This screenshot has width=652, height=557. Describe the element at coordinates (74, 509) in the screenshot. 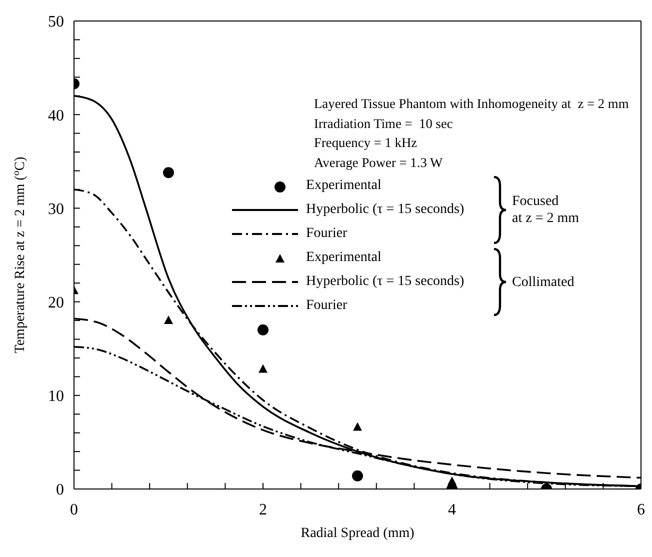

I see `x-tick-label: 0` at that location.